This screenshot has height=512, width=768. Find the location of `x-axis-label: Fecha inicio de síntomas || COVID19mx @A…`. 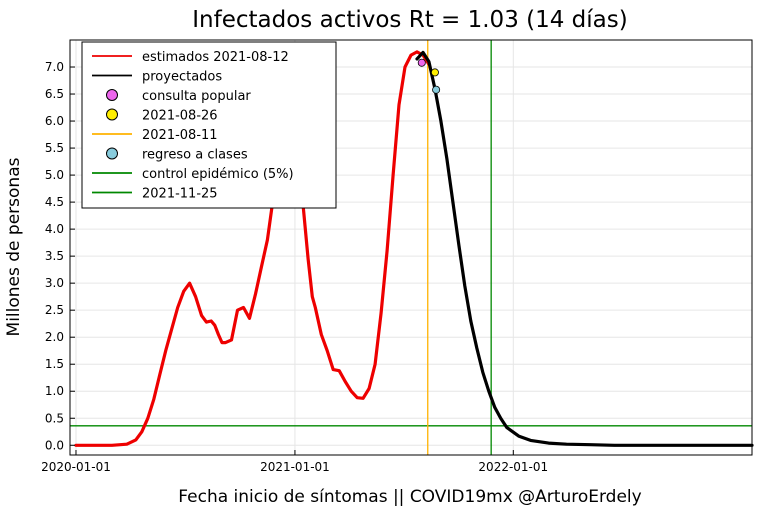

x-axis-label: Fecha inicio de síntomas || COVID19mx @A… is located at coordinates (409, 497).